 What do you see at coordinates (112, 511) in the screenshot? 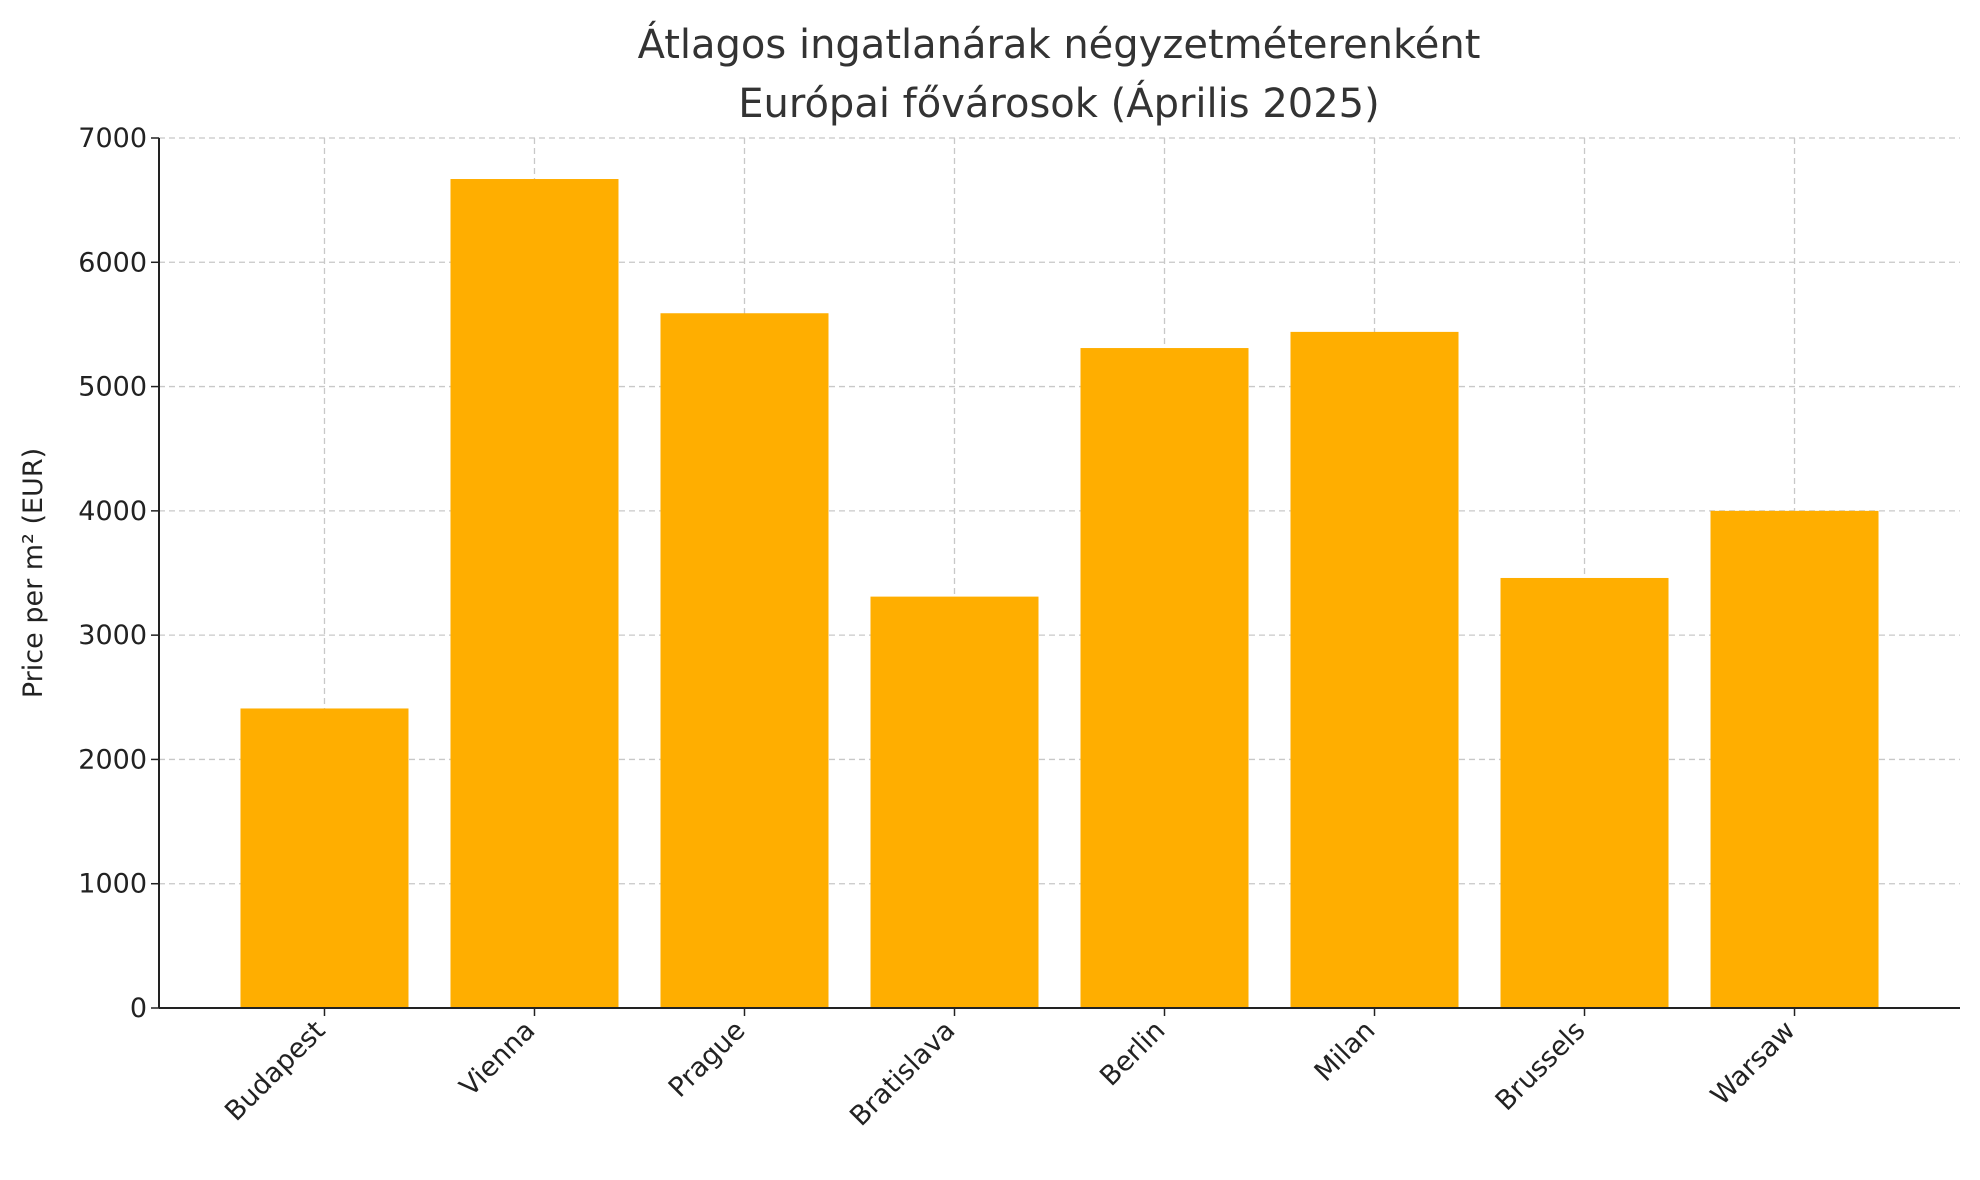
I see `y-tick-label: 4000` at bounding box center [112, 511].